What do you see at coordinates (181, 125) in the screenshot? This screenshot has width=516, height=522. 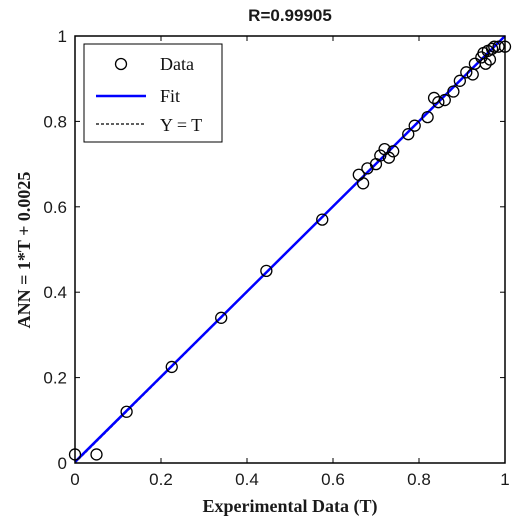 I see `legend-identity-label: Y = T` at bounding box center [181, 125].